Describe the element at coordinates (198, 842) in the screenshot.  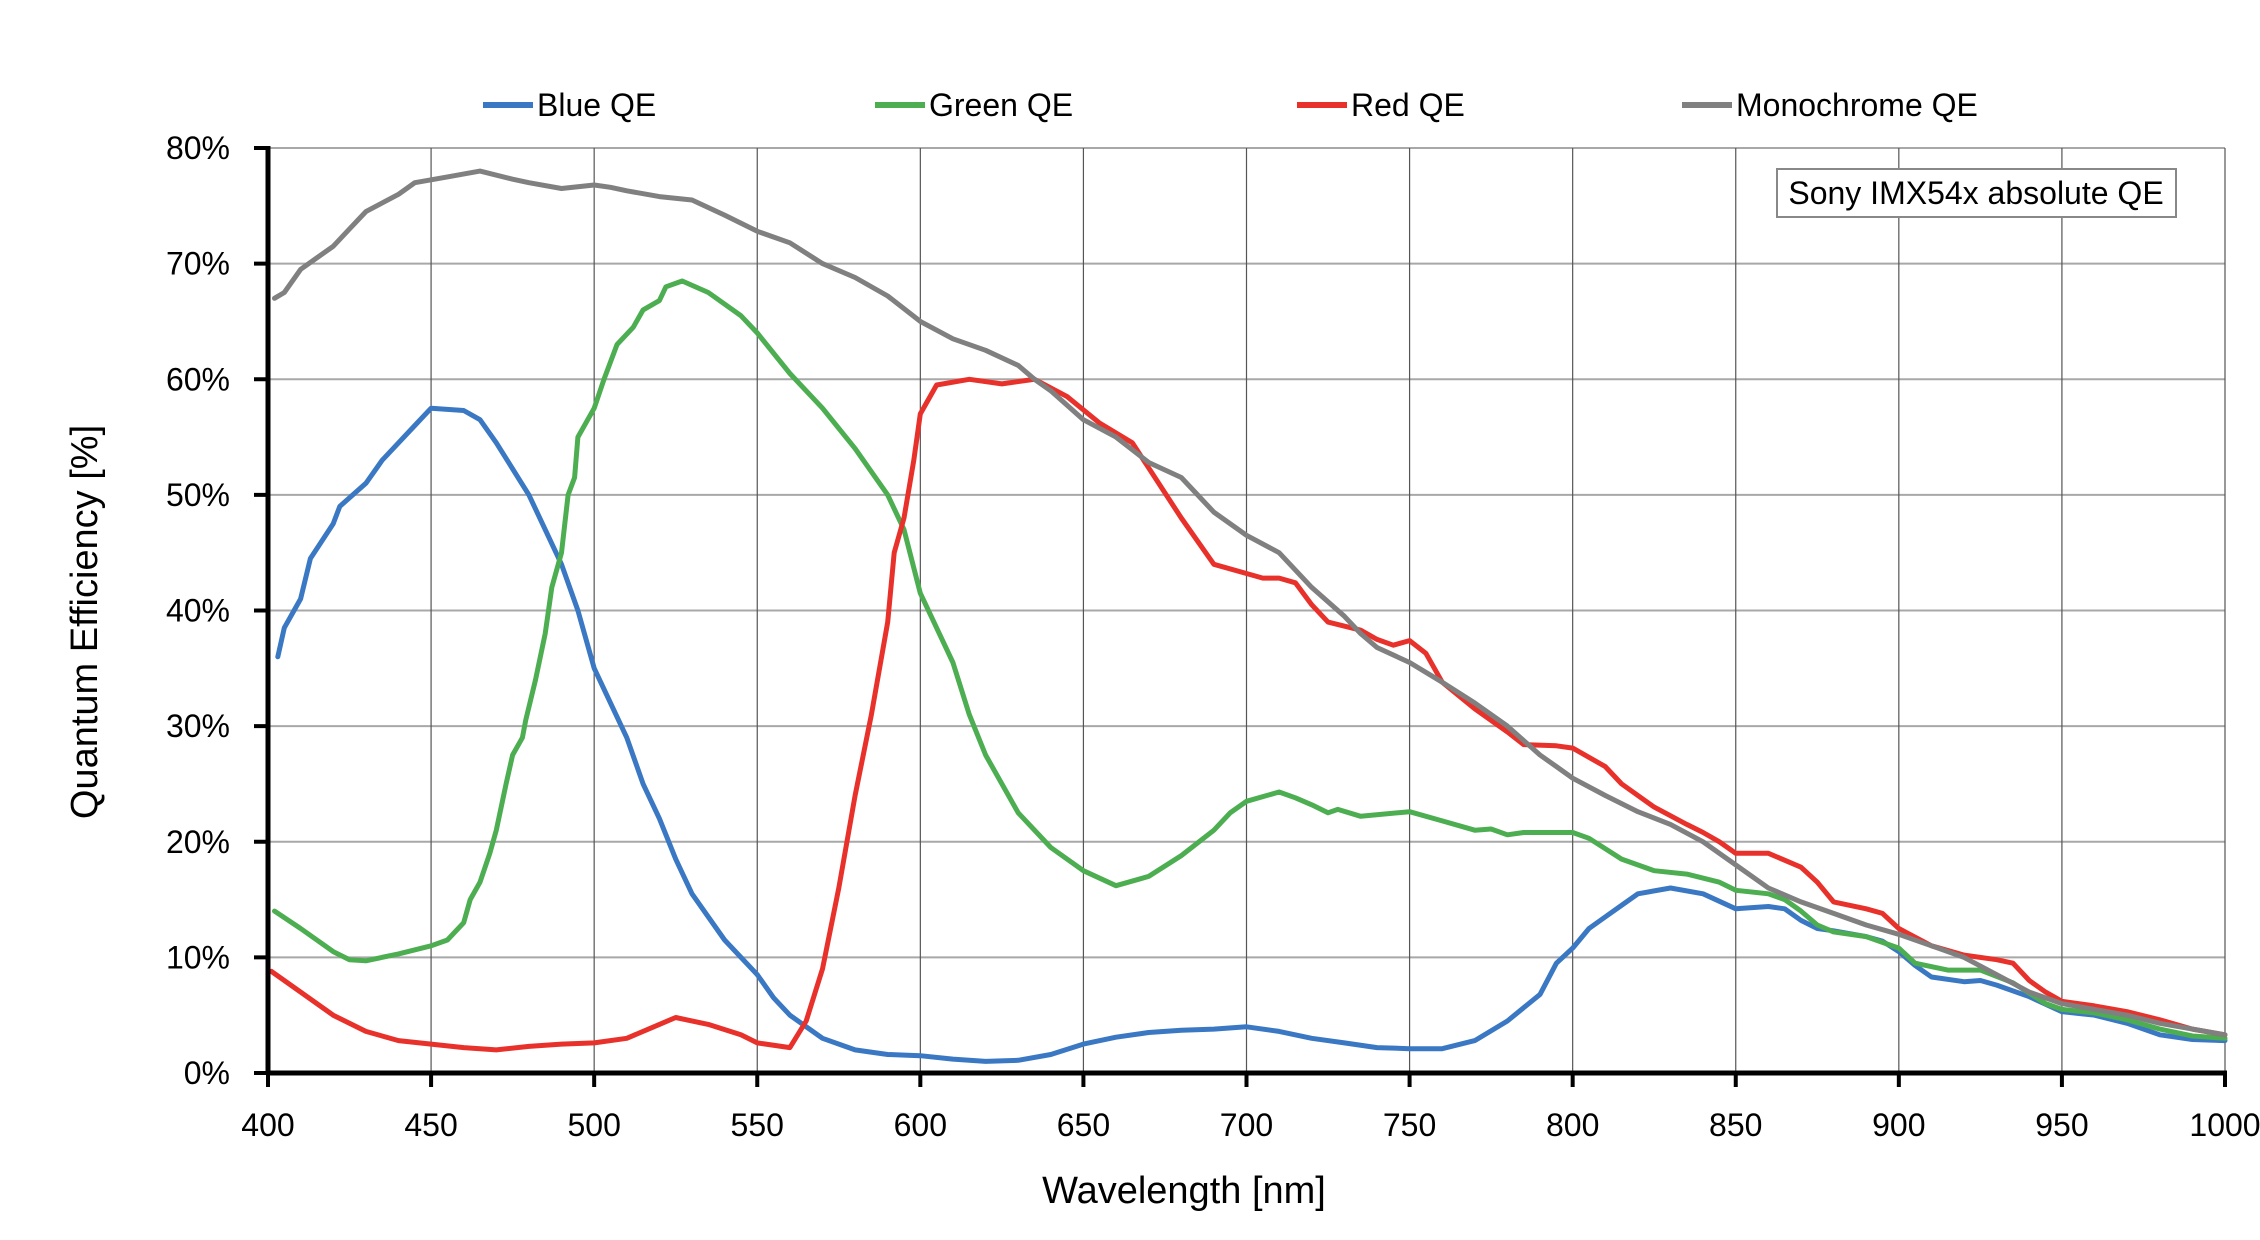
I see `y-tick-label: 20%` at that location.